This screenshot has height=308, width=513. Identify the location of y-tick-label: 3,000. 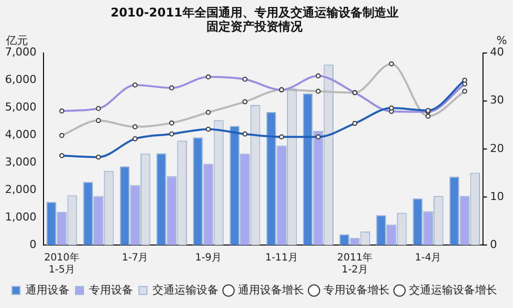
(20, 161).